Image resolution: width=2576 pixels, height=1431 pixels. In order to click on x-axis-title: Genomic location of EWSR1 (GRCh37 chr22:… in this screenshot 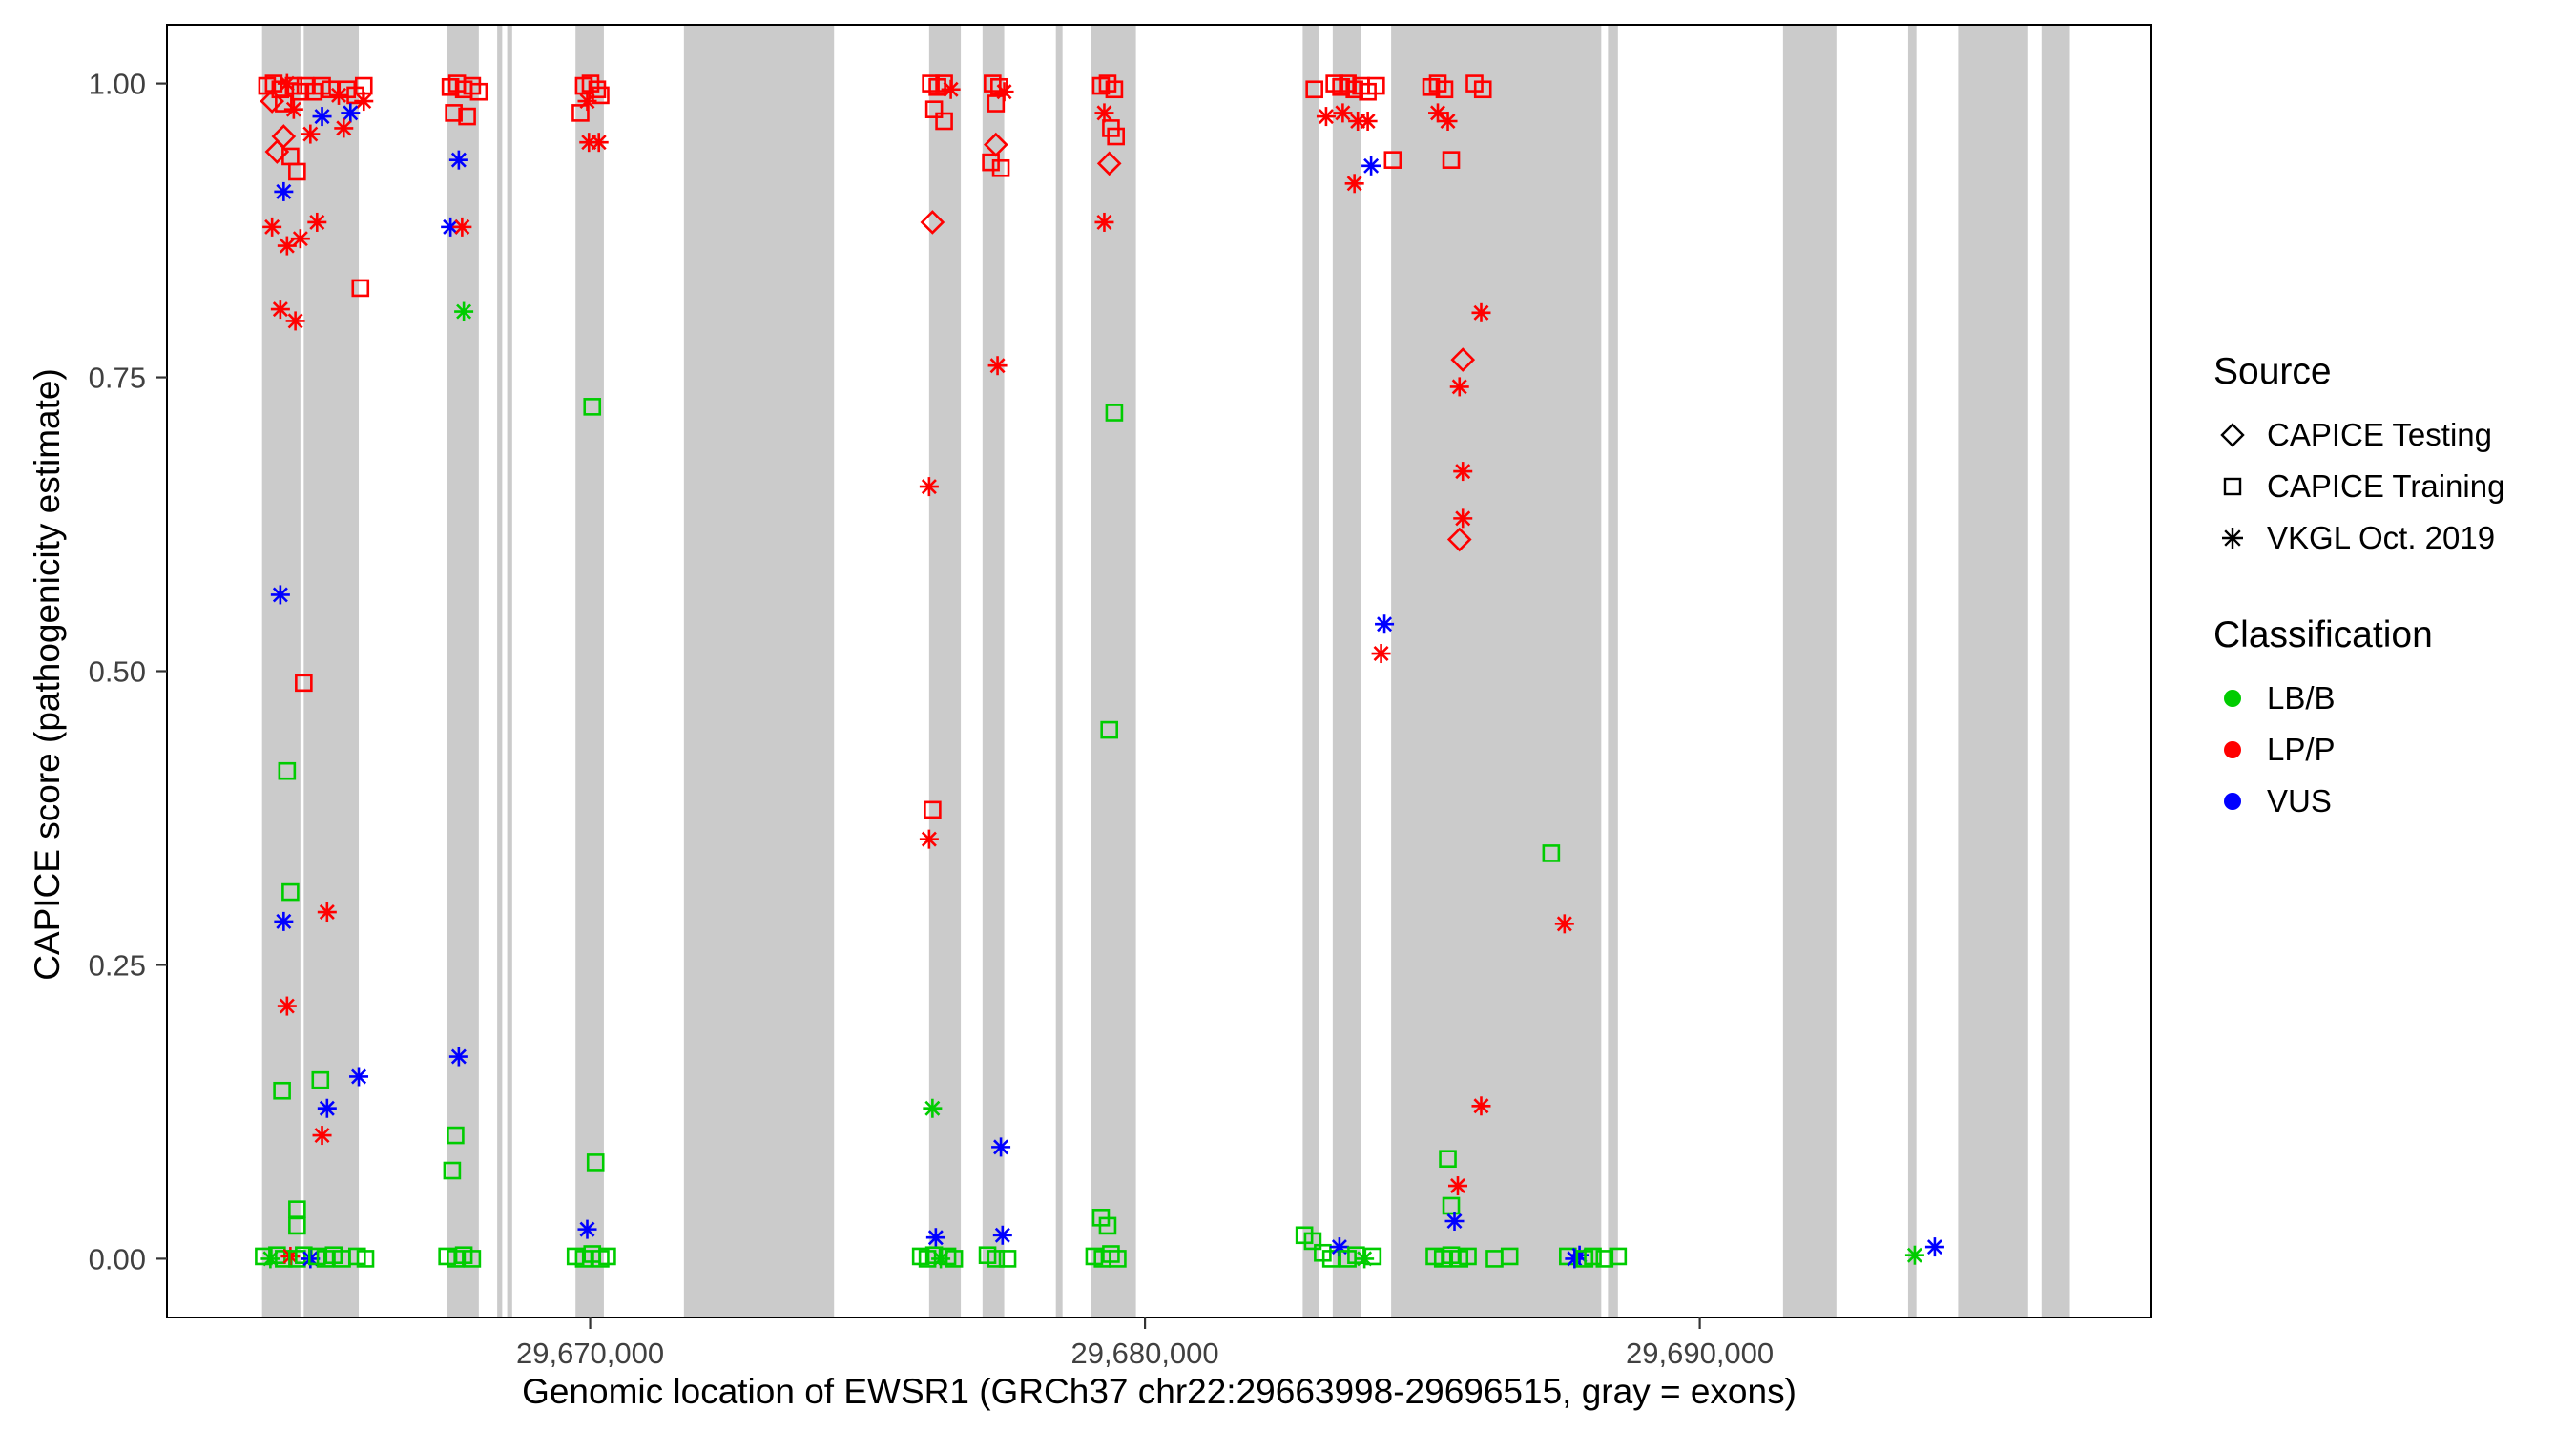, I will do `click(1159, 1391)`.